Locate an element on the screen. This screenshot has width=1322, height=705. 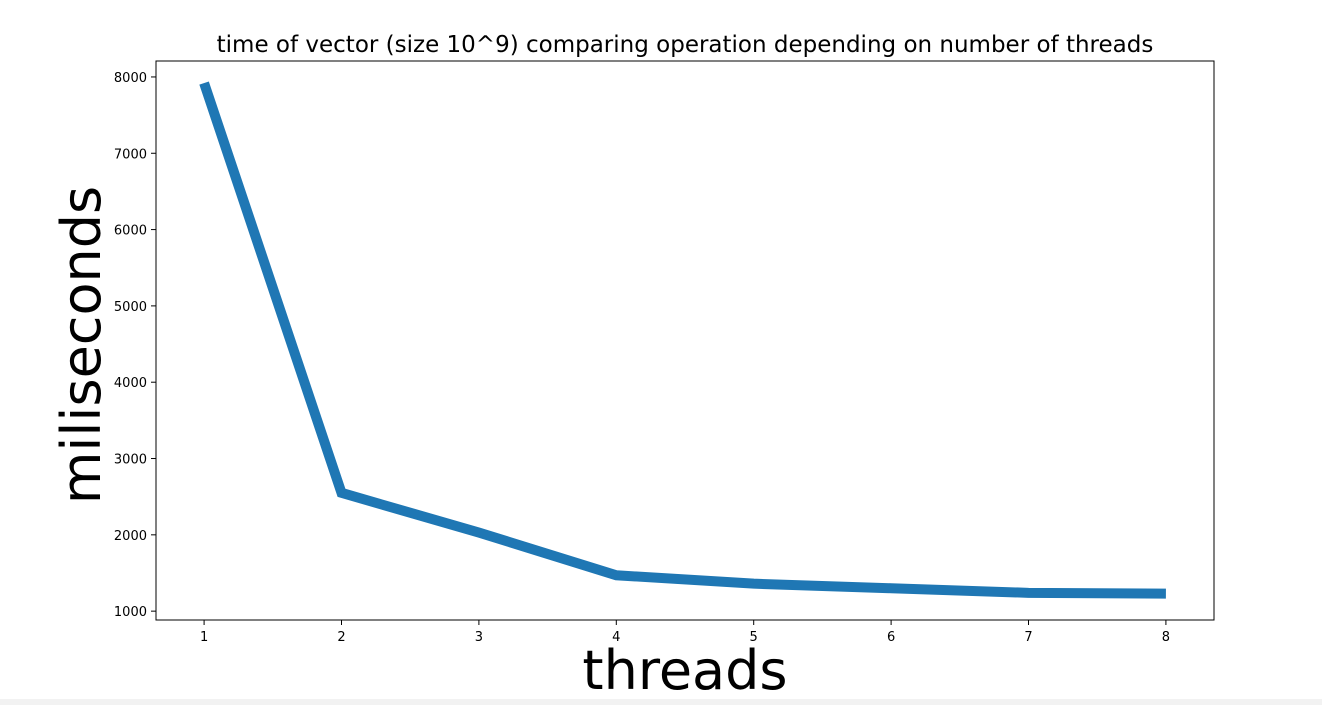
x-tick-label: 2 is located at coordinates (341, 637).